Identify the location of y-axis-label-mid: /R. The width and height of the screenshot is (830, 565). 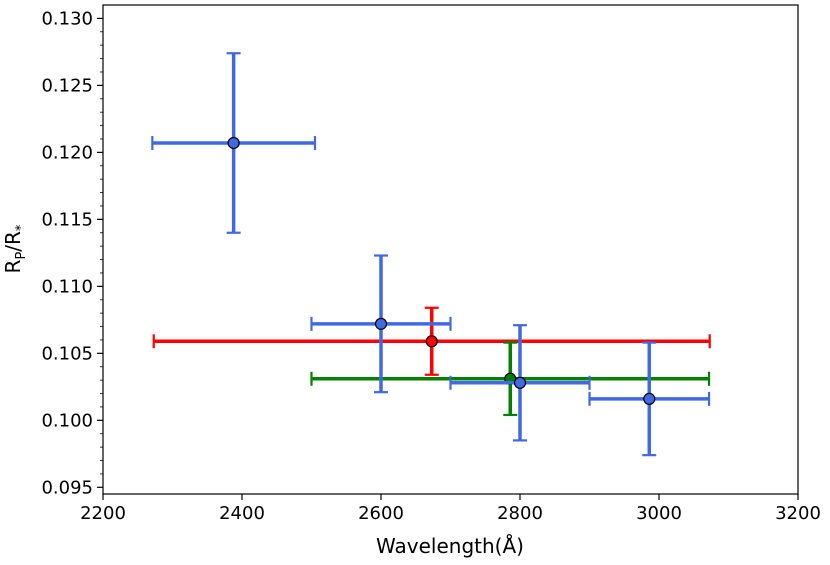
(13, 241).